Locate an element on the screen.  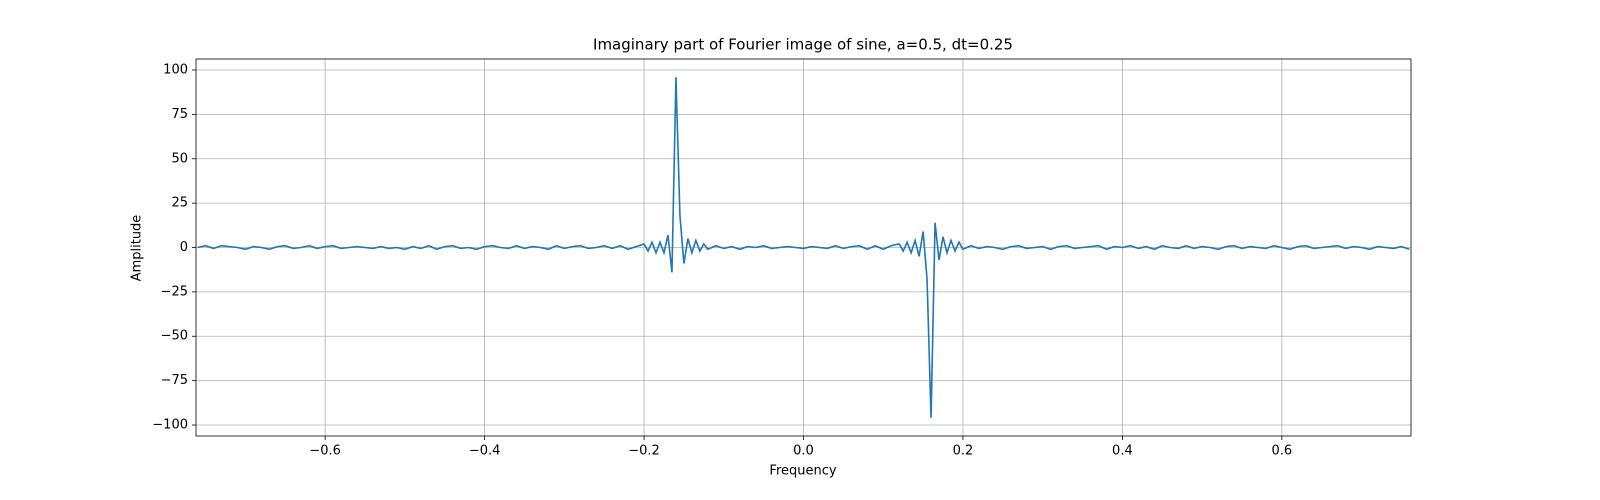
y-tick-label: 100 is located at coordinates (175, 70).